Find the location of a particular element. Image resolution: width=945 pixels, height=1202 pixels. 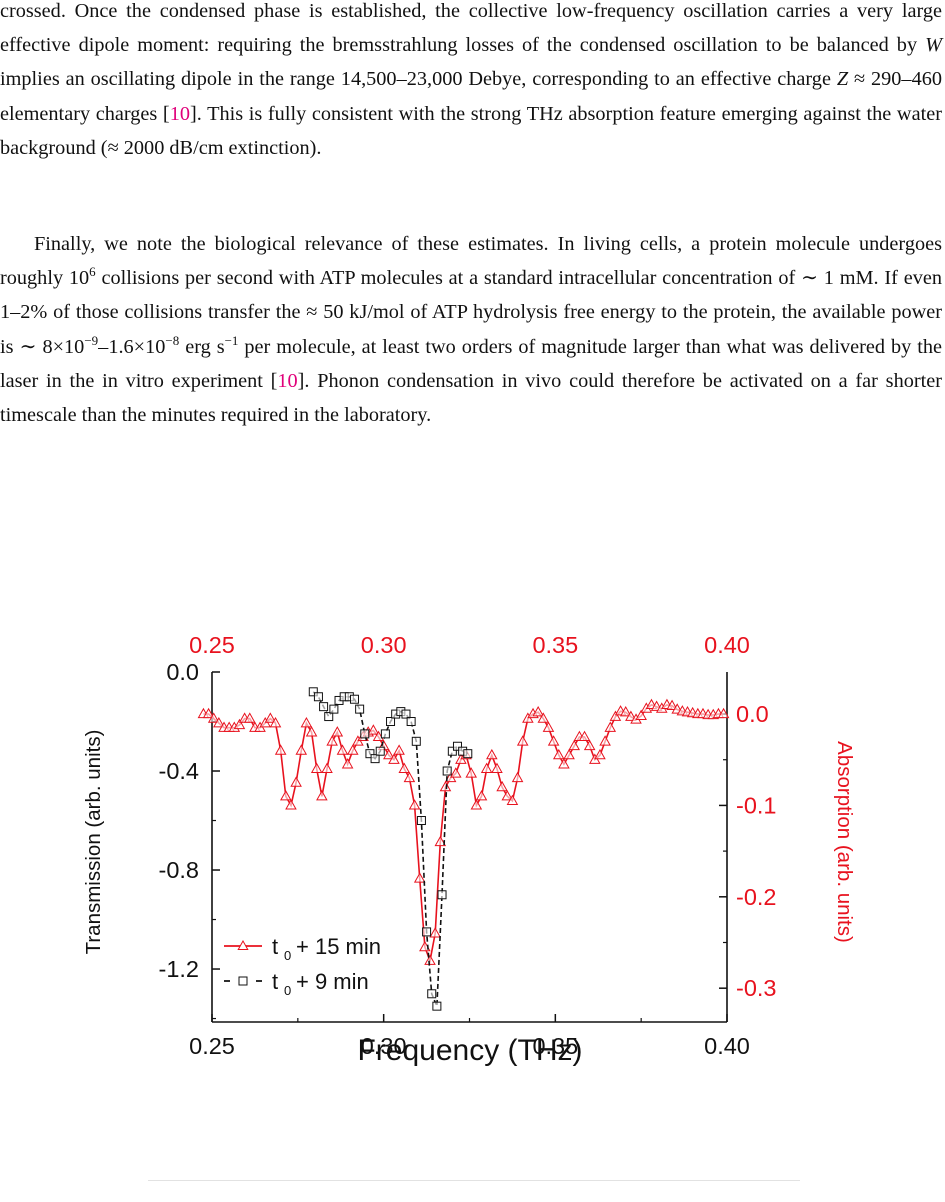

legend-label-rest: + 9 min is located at coordinates (332, 981).